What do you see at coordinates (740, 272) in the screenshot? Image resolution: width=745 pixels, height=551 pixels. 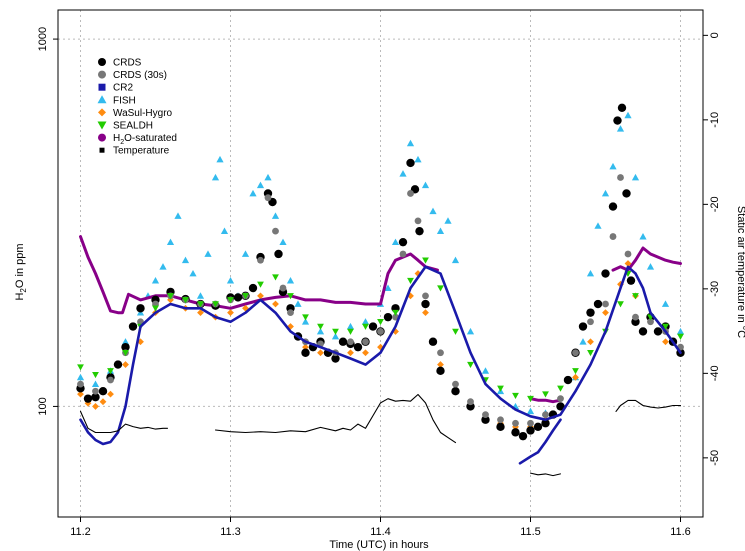 I see `y2-axis-title: Static air temperature in °C` at bounding box center [740, 272].